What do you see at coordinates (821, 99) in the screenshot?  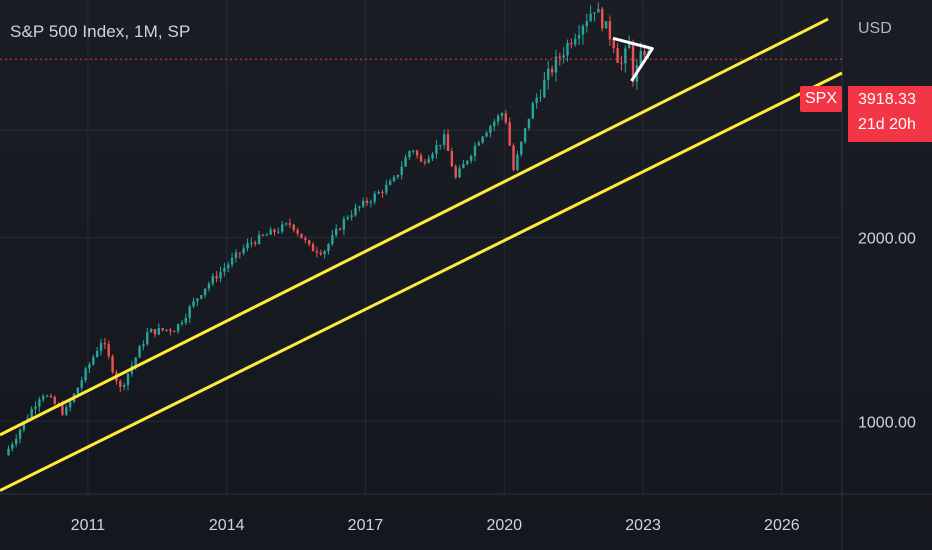 I see `symbol-badge: SPX` at bounding box center [821, 99].